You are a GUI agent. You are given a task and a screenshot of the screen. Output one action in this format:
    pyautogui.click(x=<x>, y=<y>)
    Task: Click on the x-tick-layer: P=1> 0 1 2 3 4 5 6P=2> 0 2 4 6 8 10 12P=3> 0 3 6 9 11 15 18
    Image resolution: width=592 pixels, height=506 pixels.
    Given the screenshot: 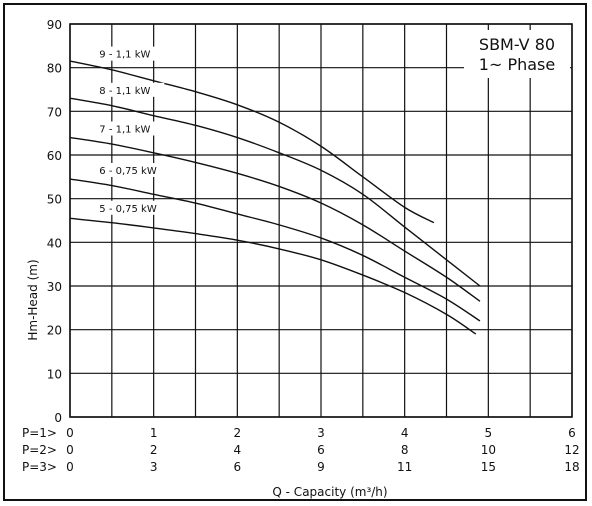 What is the action you would take?
    pyautogui.click(x=301, y=450)
    